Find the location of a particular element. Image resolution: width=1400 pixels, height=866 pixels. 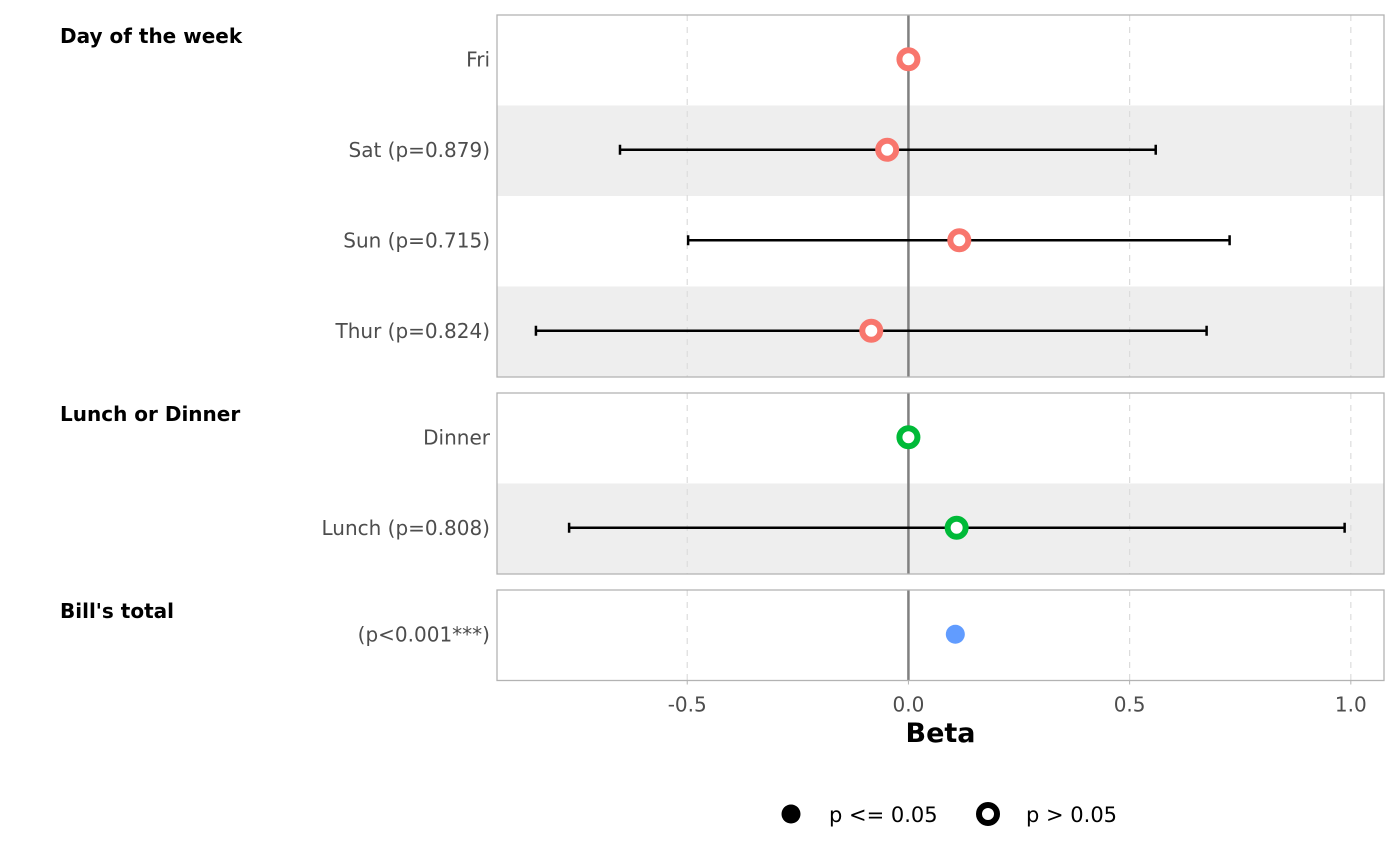

x-tick-label: 1.0 is located at coordinates (1351, 705).